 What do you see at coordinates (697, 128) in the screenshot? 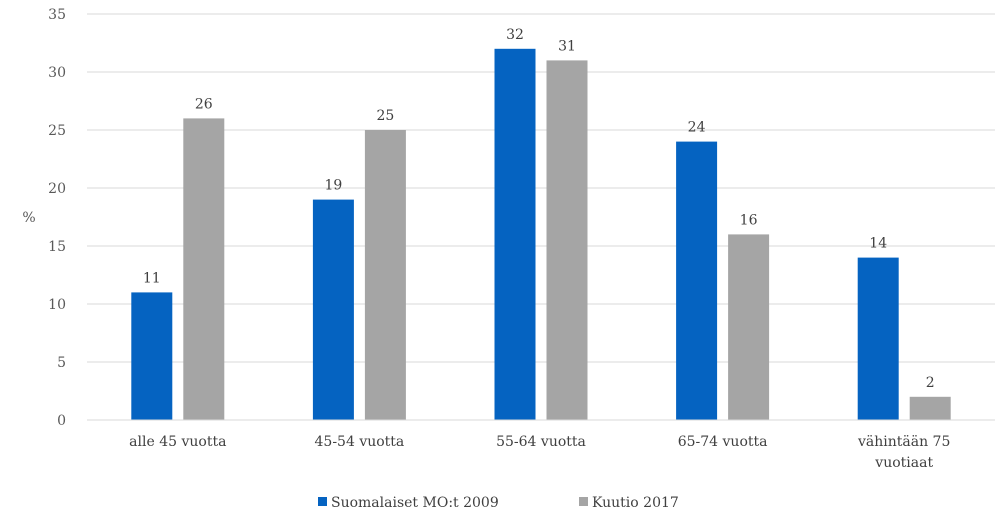
I see `data-label: 24` at bounding box center [697, 128].